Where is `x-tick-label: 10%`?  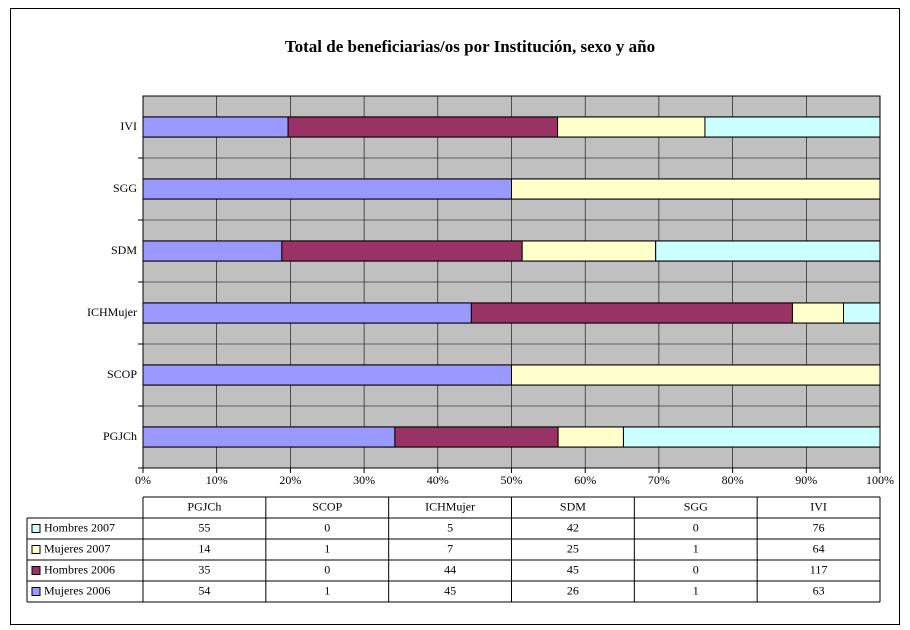 x-tick-label: 10% is located at coordinates (217, 480).